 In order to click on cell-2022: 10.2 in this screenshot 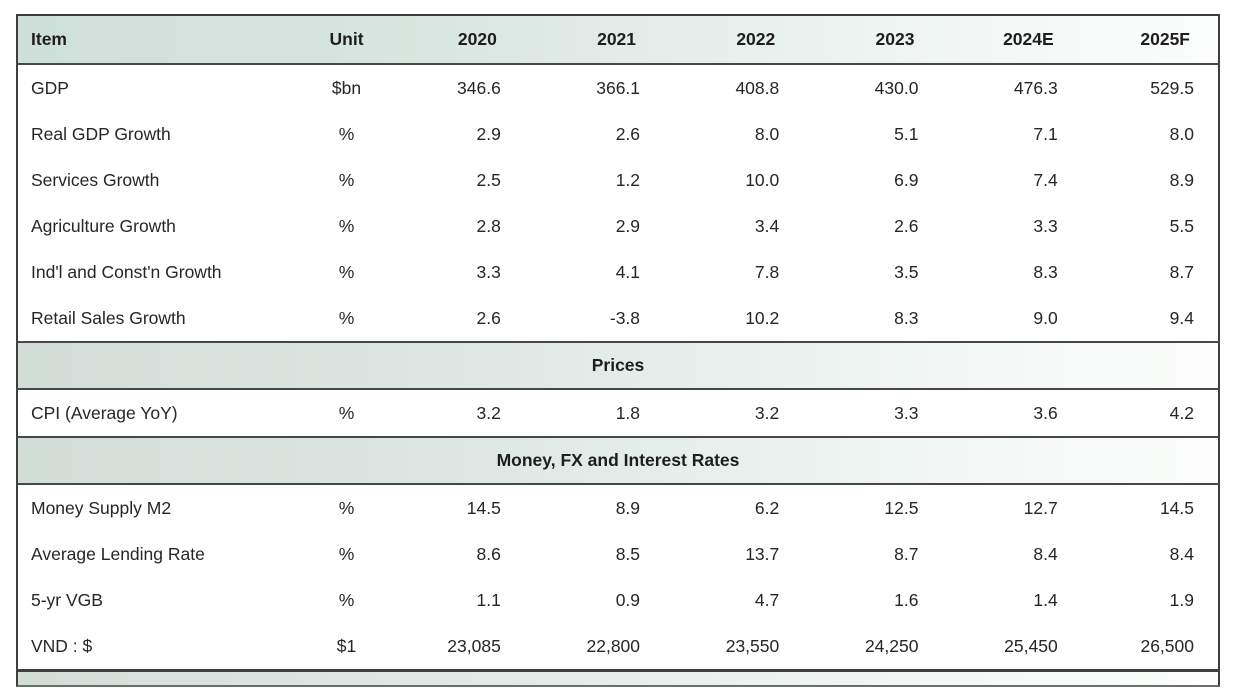, I will do `click(762, 317)`.